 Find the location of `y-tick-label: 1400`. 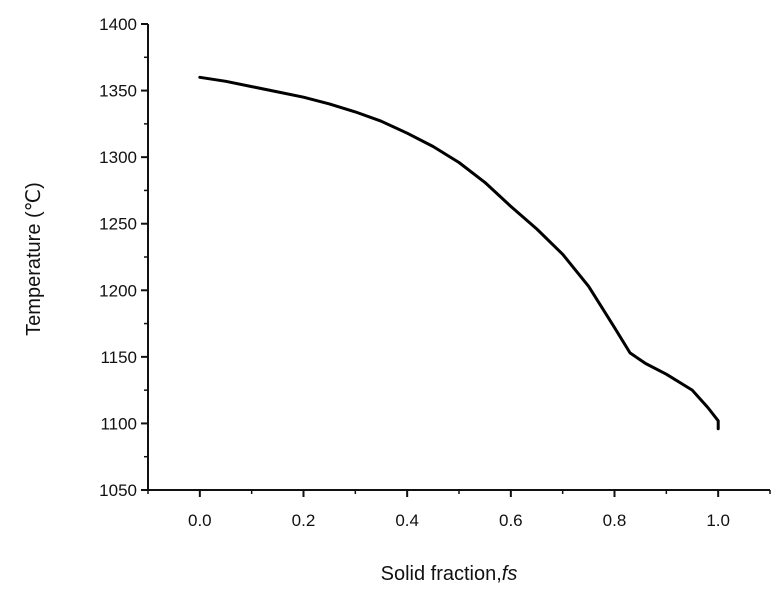

y-tick-label: 1400 is located at coordinates (118, 24).